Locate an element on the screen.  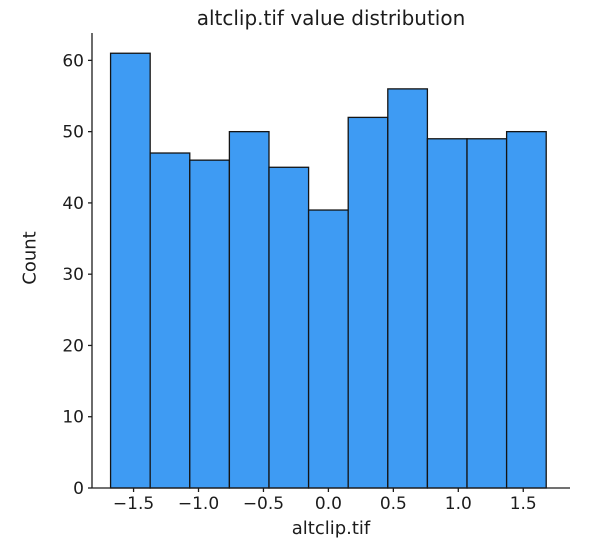
y-tick-label: 0 is located at coordinates (78, 489).